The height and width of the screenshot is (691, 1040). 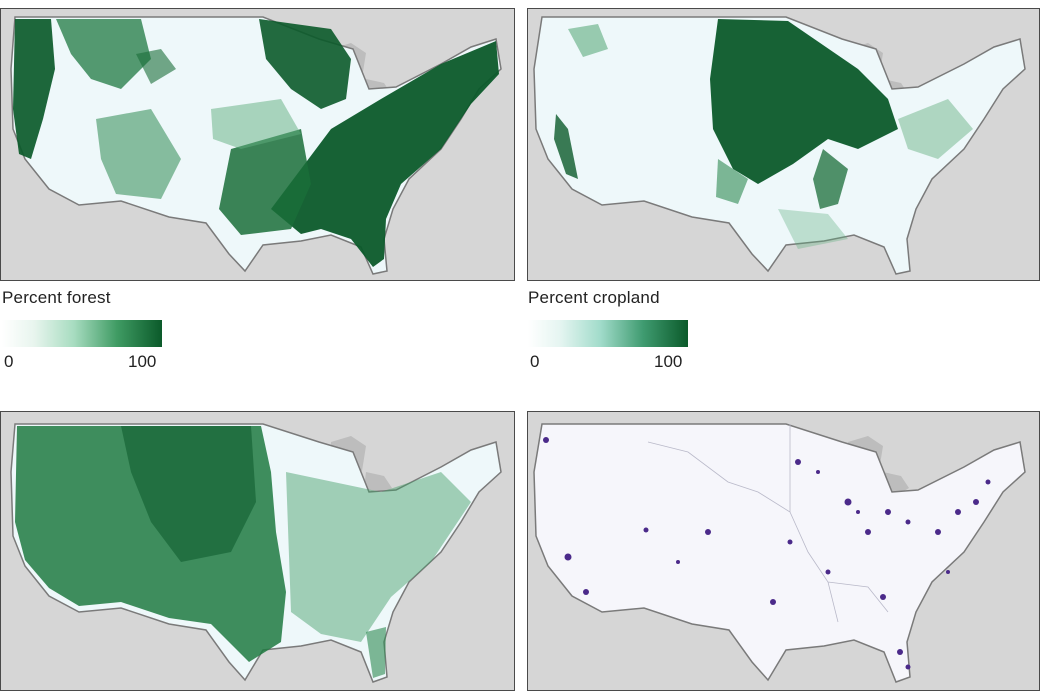 What do you see at coordinates (82, 333) in the screenshot?
I see `forest-color-bar` at bounding box center [82, 333].